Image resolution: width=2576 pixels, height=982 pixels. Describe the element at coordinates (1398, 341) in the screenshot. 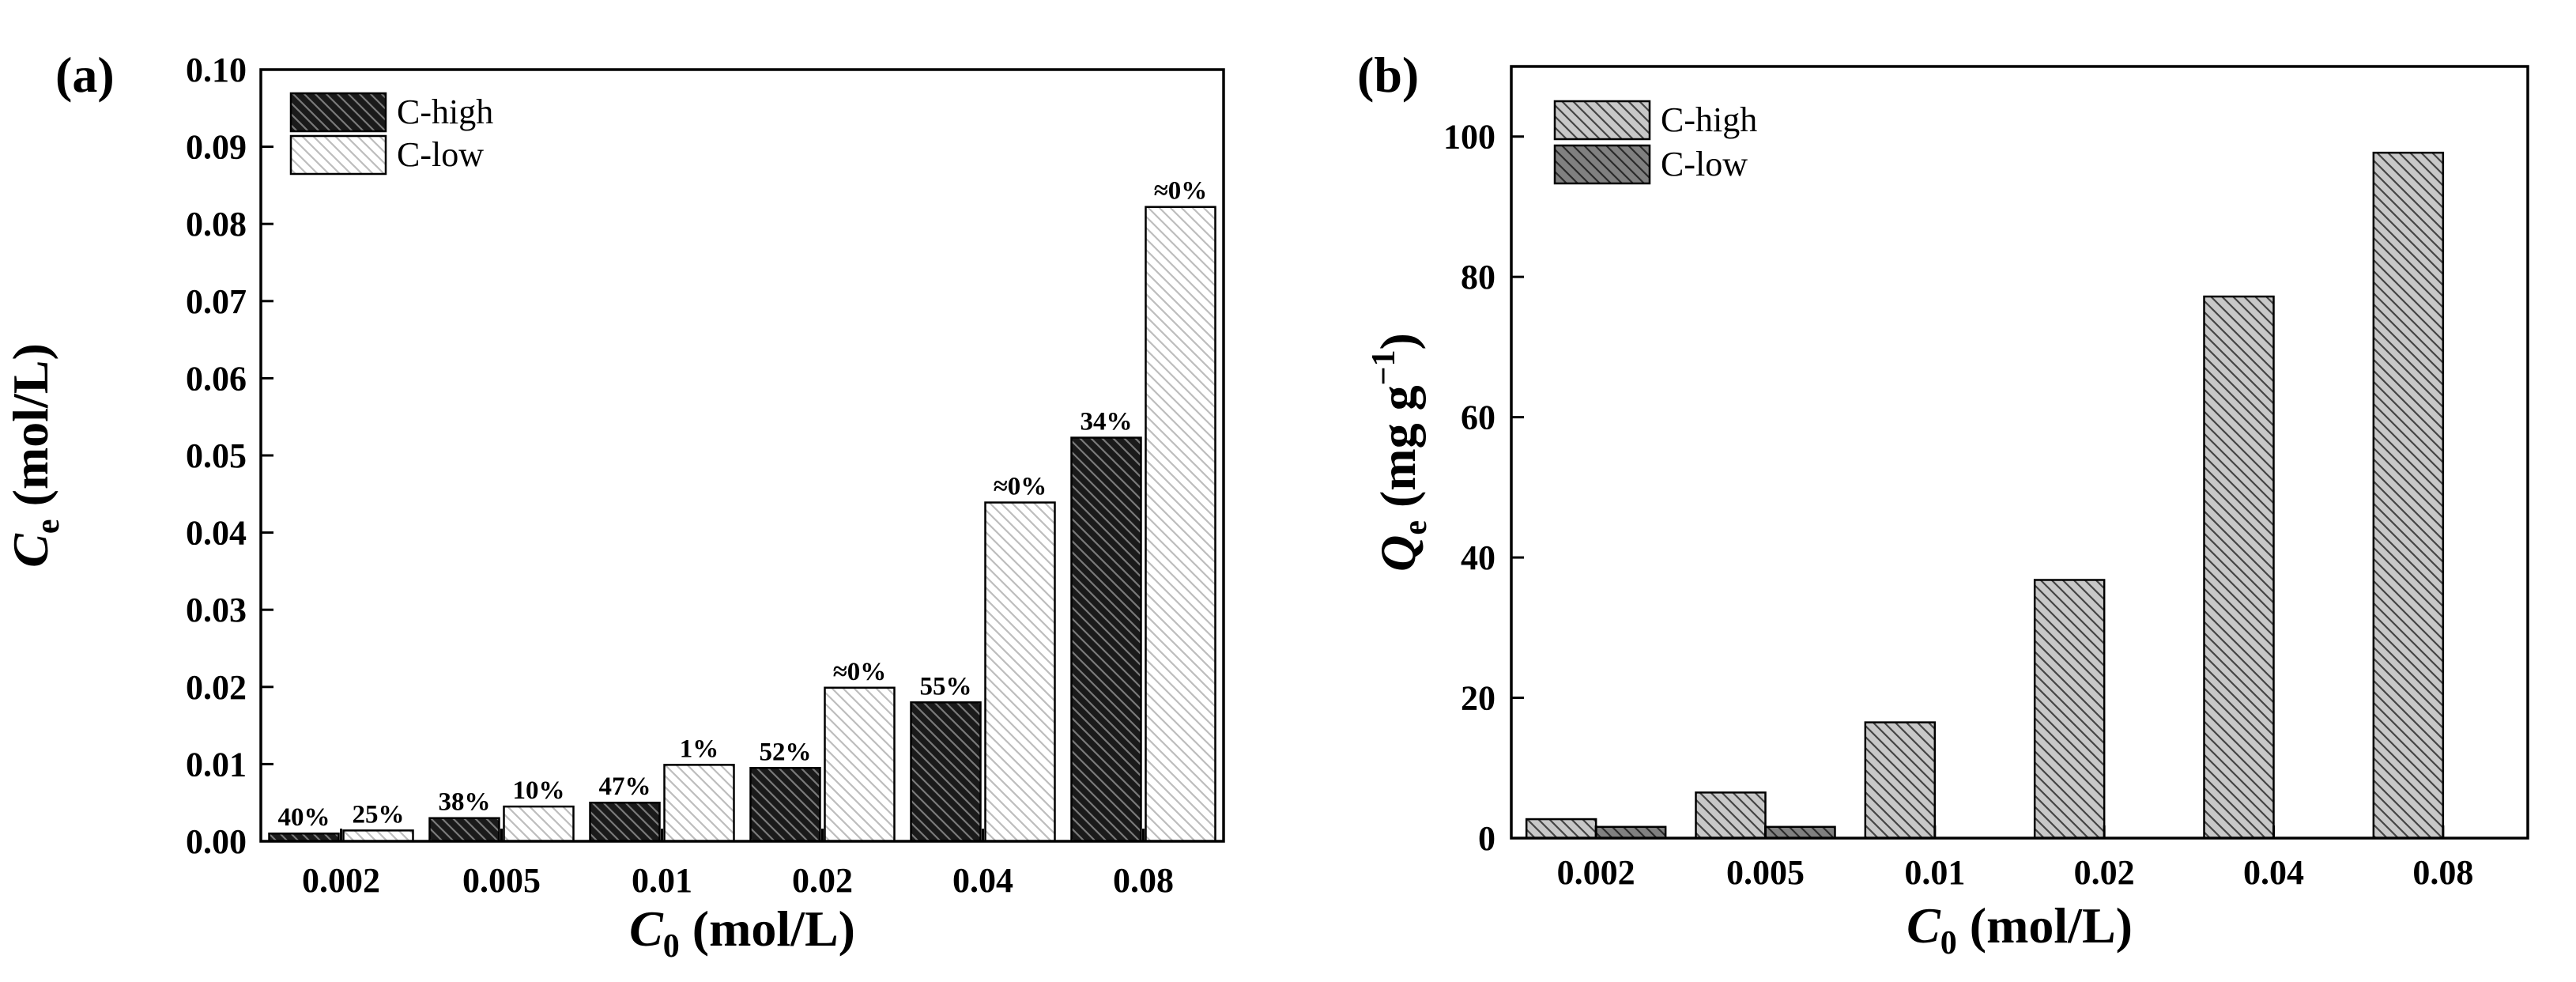

I see `y-axis-close: )` at that location.